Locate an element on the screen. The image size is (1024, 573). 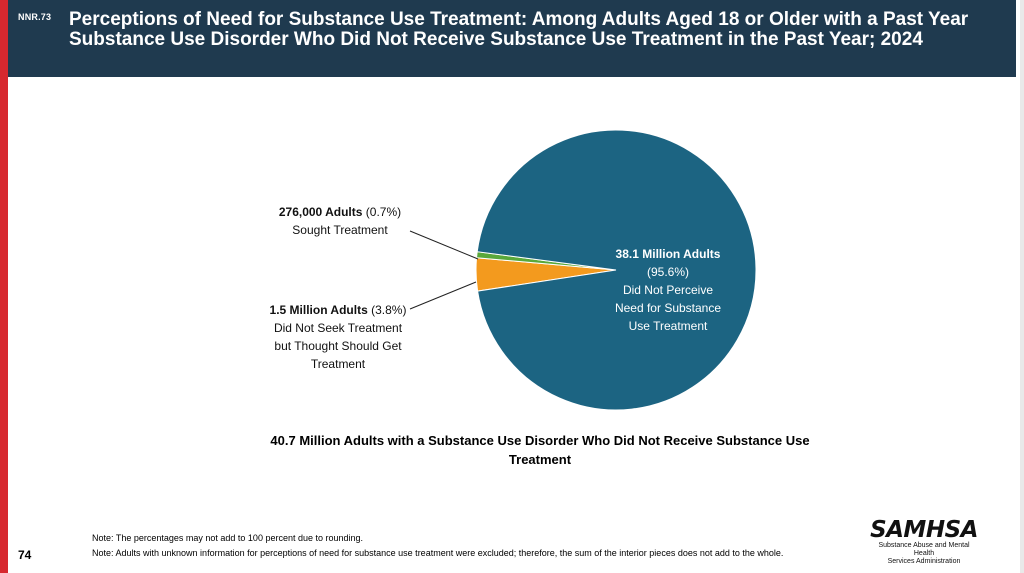
right-edge is located at coordinates (1022, 286).